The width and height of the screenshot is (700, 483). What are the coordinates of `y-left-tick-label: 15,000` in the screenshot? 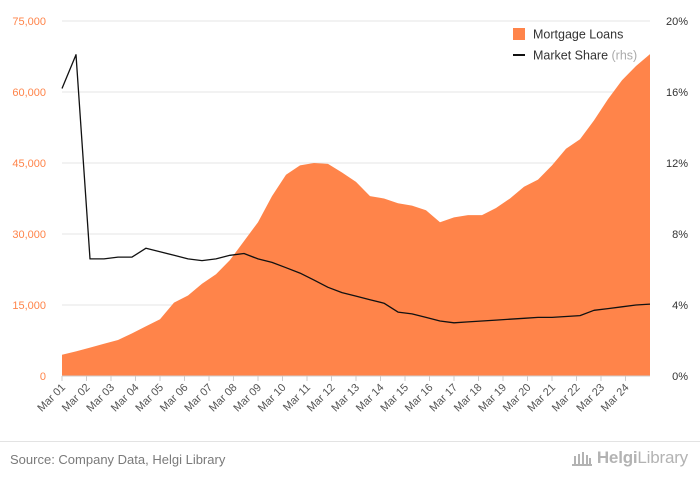 It's located at (29, 306).